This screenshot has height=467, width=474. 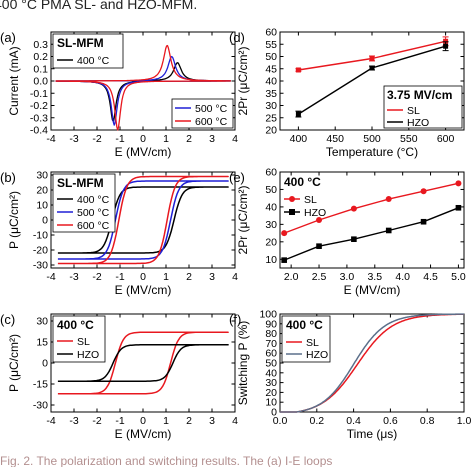 I want to click on y-tick-label: -10, so click(x=40, y=236).